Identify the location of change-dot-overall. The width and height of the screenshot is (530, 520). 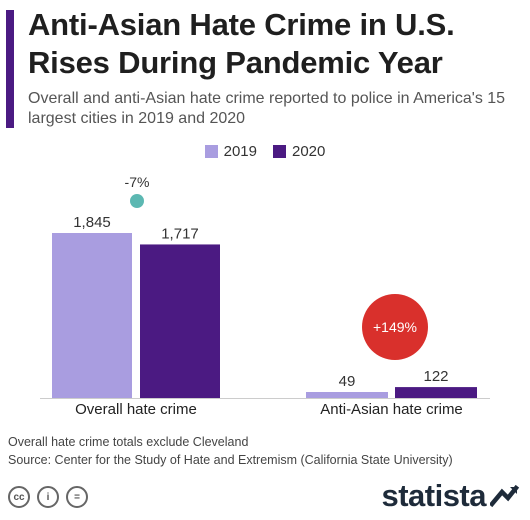
(137, 201).